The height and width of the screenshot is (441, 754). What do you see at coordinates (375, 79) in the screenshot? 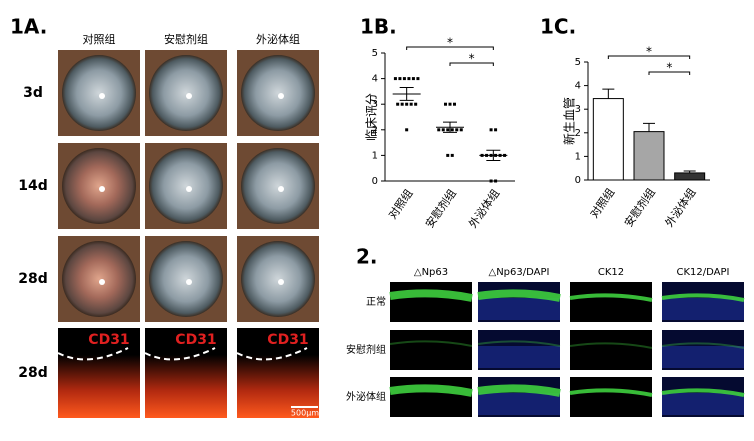
I see `y-tick-label: 4` at bounding box center [375, 79].